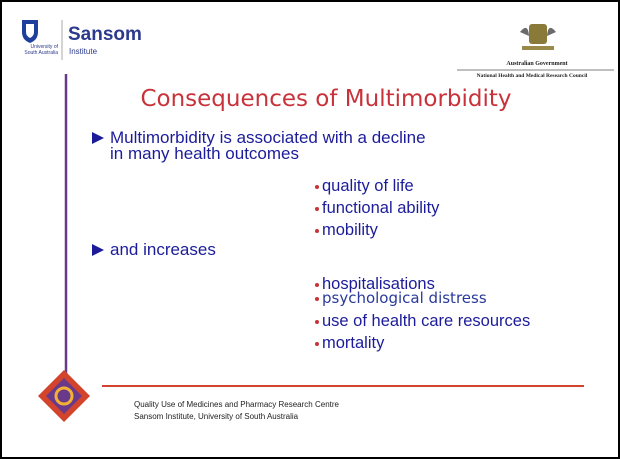  I want to click on crest, so click(538, 37).